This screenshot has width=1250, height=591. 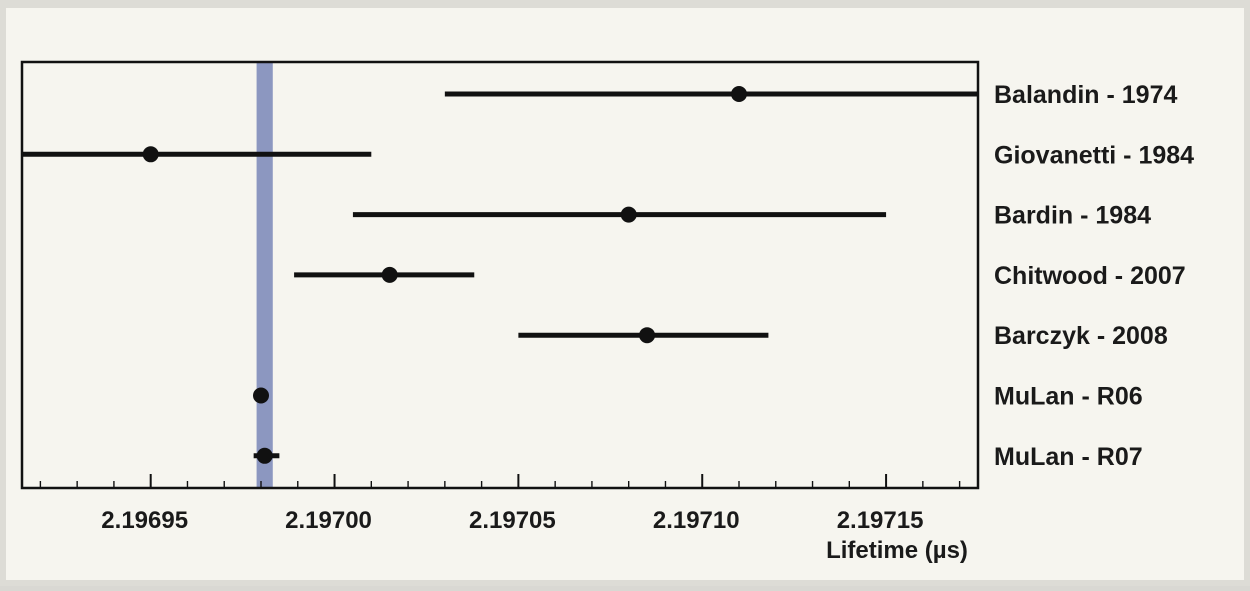 I want to click on x-tick-label: 2.19715, so click(x=880, y=520).